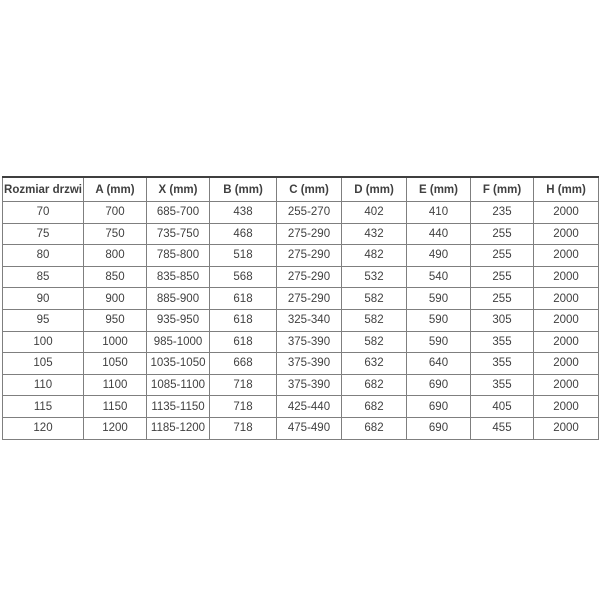 The image size is (600, 600). Describe the element at coordinates (502, 428) in the screenshot. I see `table-cell: 455` at that location.